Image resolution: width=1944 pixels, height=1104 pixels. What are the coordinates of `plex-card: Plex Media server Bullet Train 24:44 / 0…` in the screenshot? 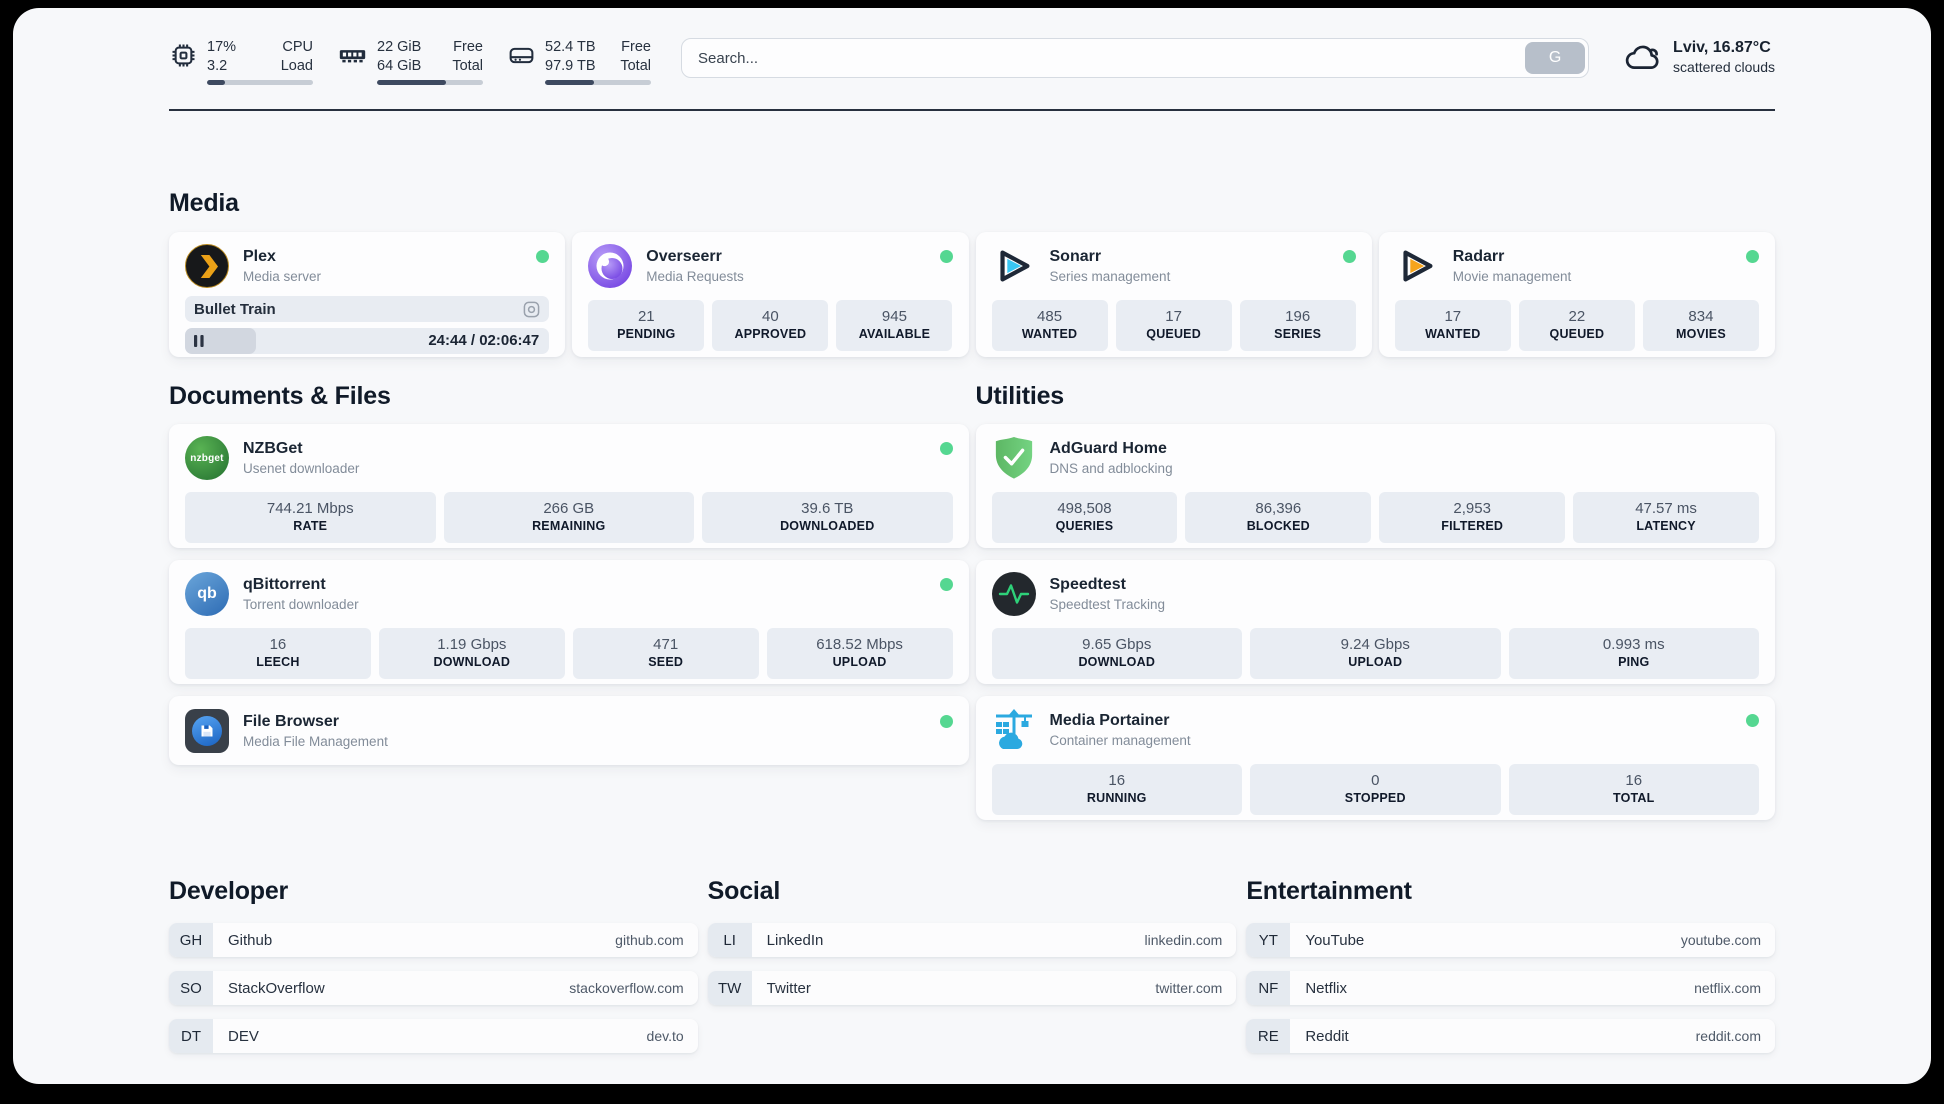 It's located at (367, 294).